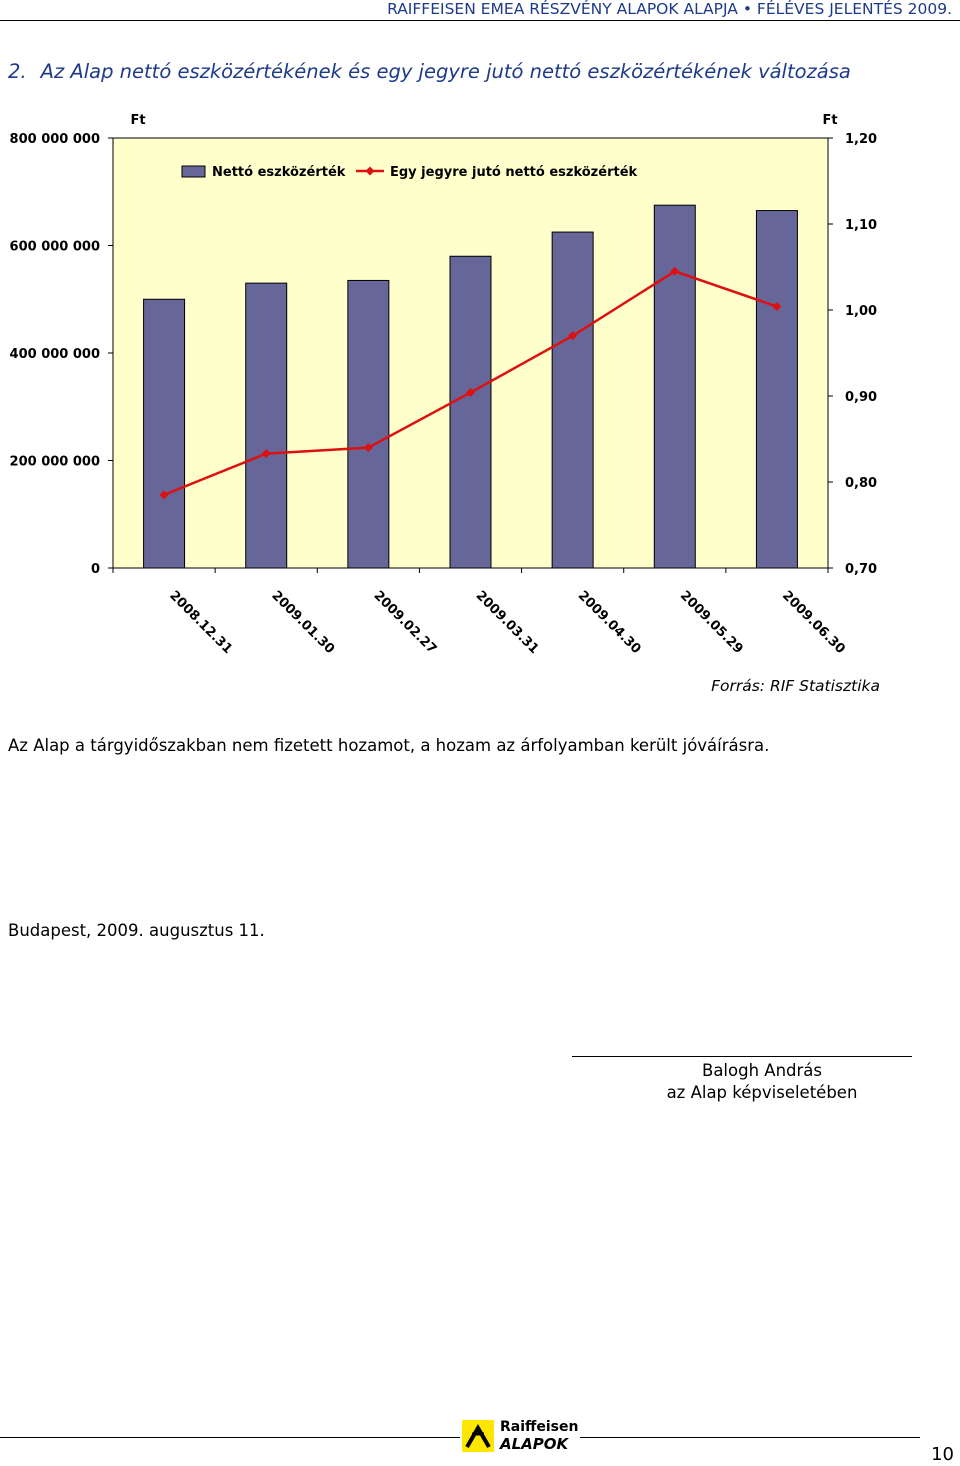 This screenshot has height=1466, width=960. I want to click on legend-label-line: Egy jegyre jutó nettó eszközérték, so click(514, 172).